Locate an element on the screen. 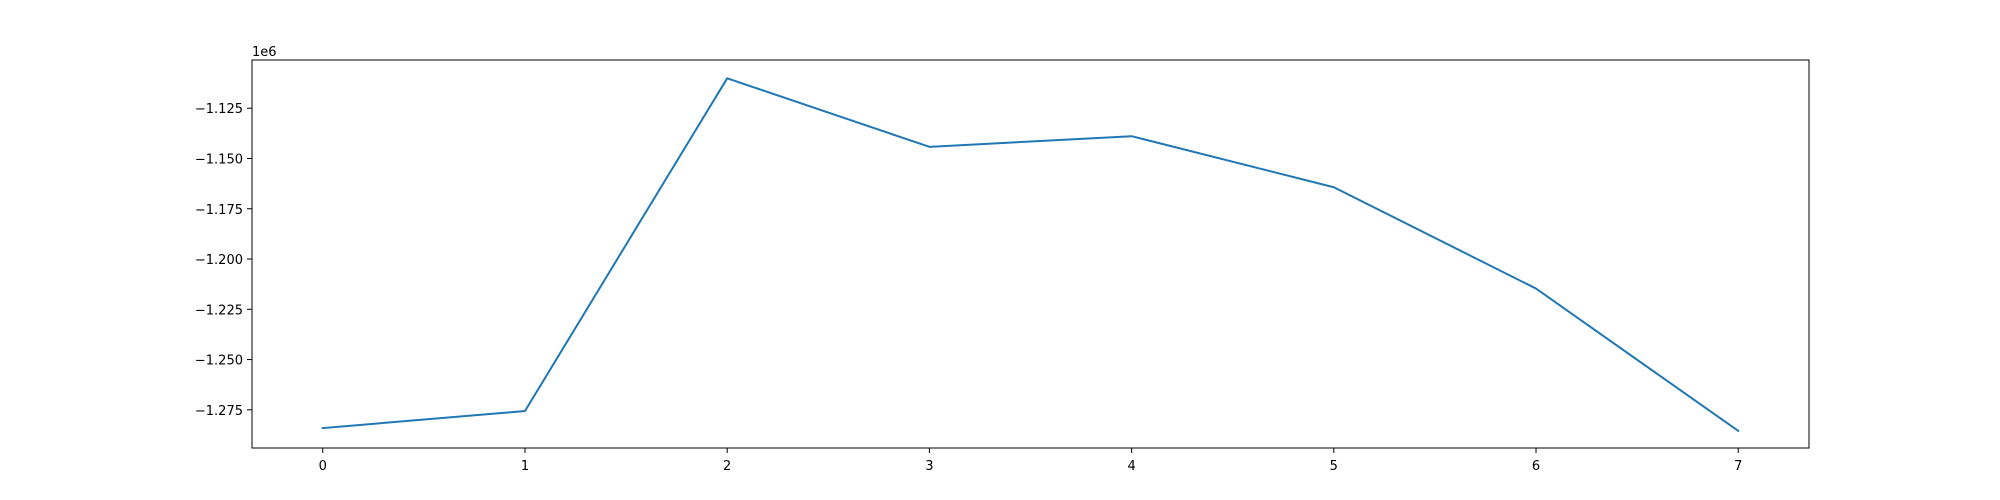 The width and height of the screenshot is (2000, 500). x-tick-label: 4 is located at coordinates (1131, 466).